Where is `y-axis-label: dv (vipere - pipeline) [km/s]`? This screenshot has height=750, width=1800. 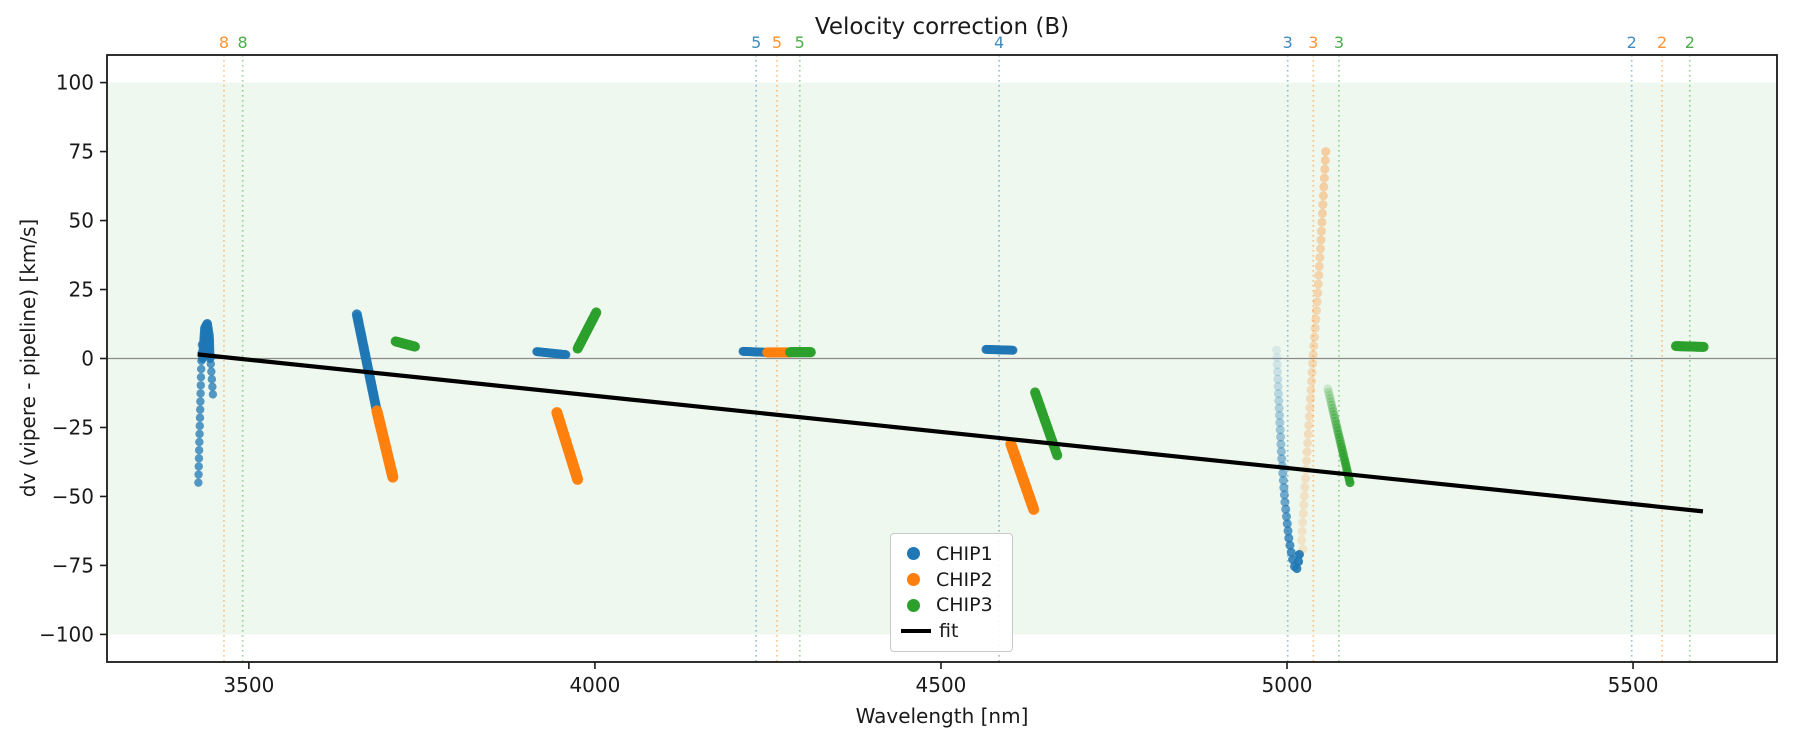 y-axis-label: dv (vipere - pipeline) [km/s] is located at coordinates (28, 358).